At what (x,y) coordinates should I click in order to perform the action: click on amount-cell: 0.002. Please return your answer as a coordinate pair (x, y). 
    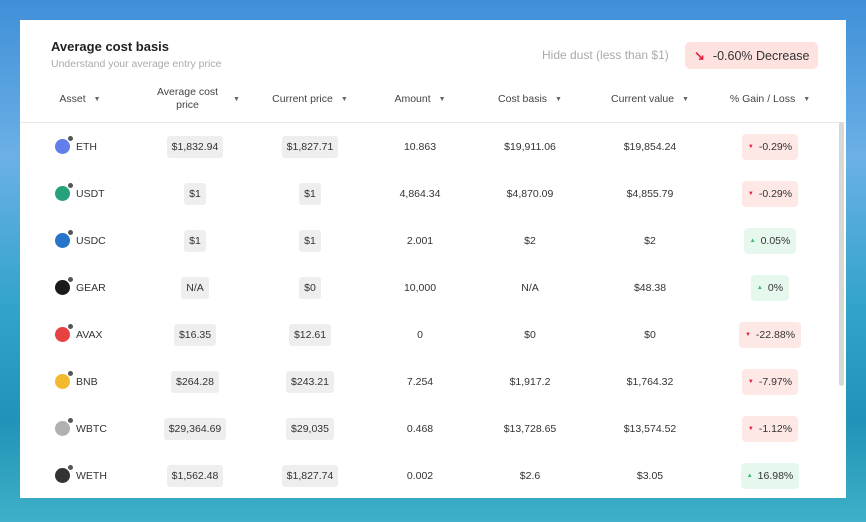
    Looking at the image, I should click on (420, 475).